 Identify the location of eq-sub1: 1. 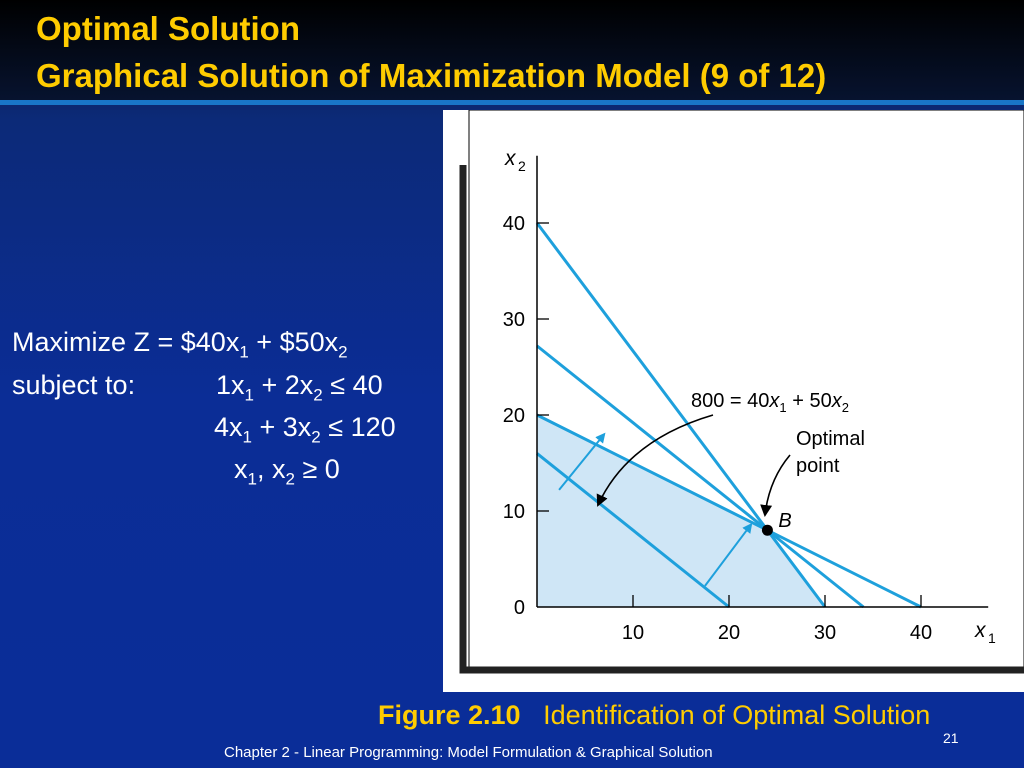
(782, 407).